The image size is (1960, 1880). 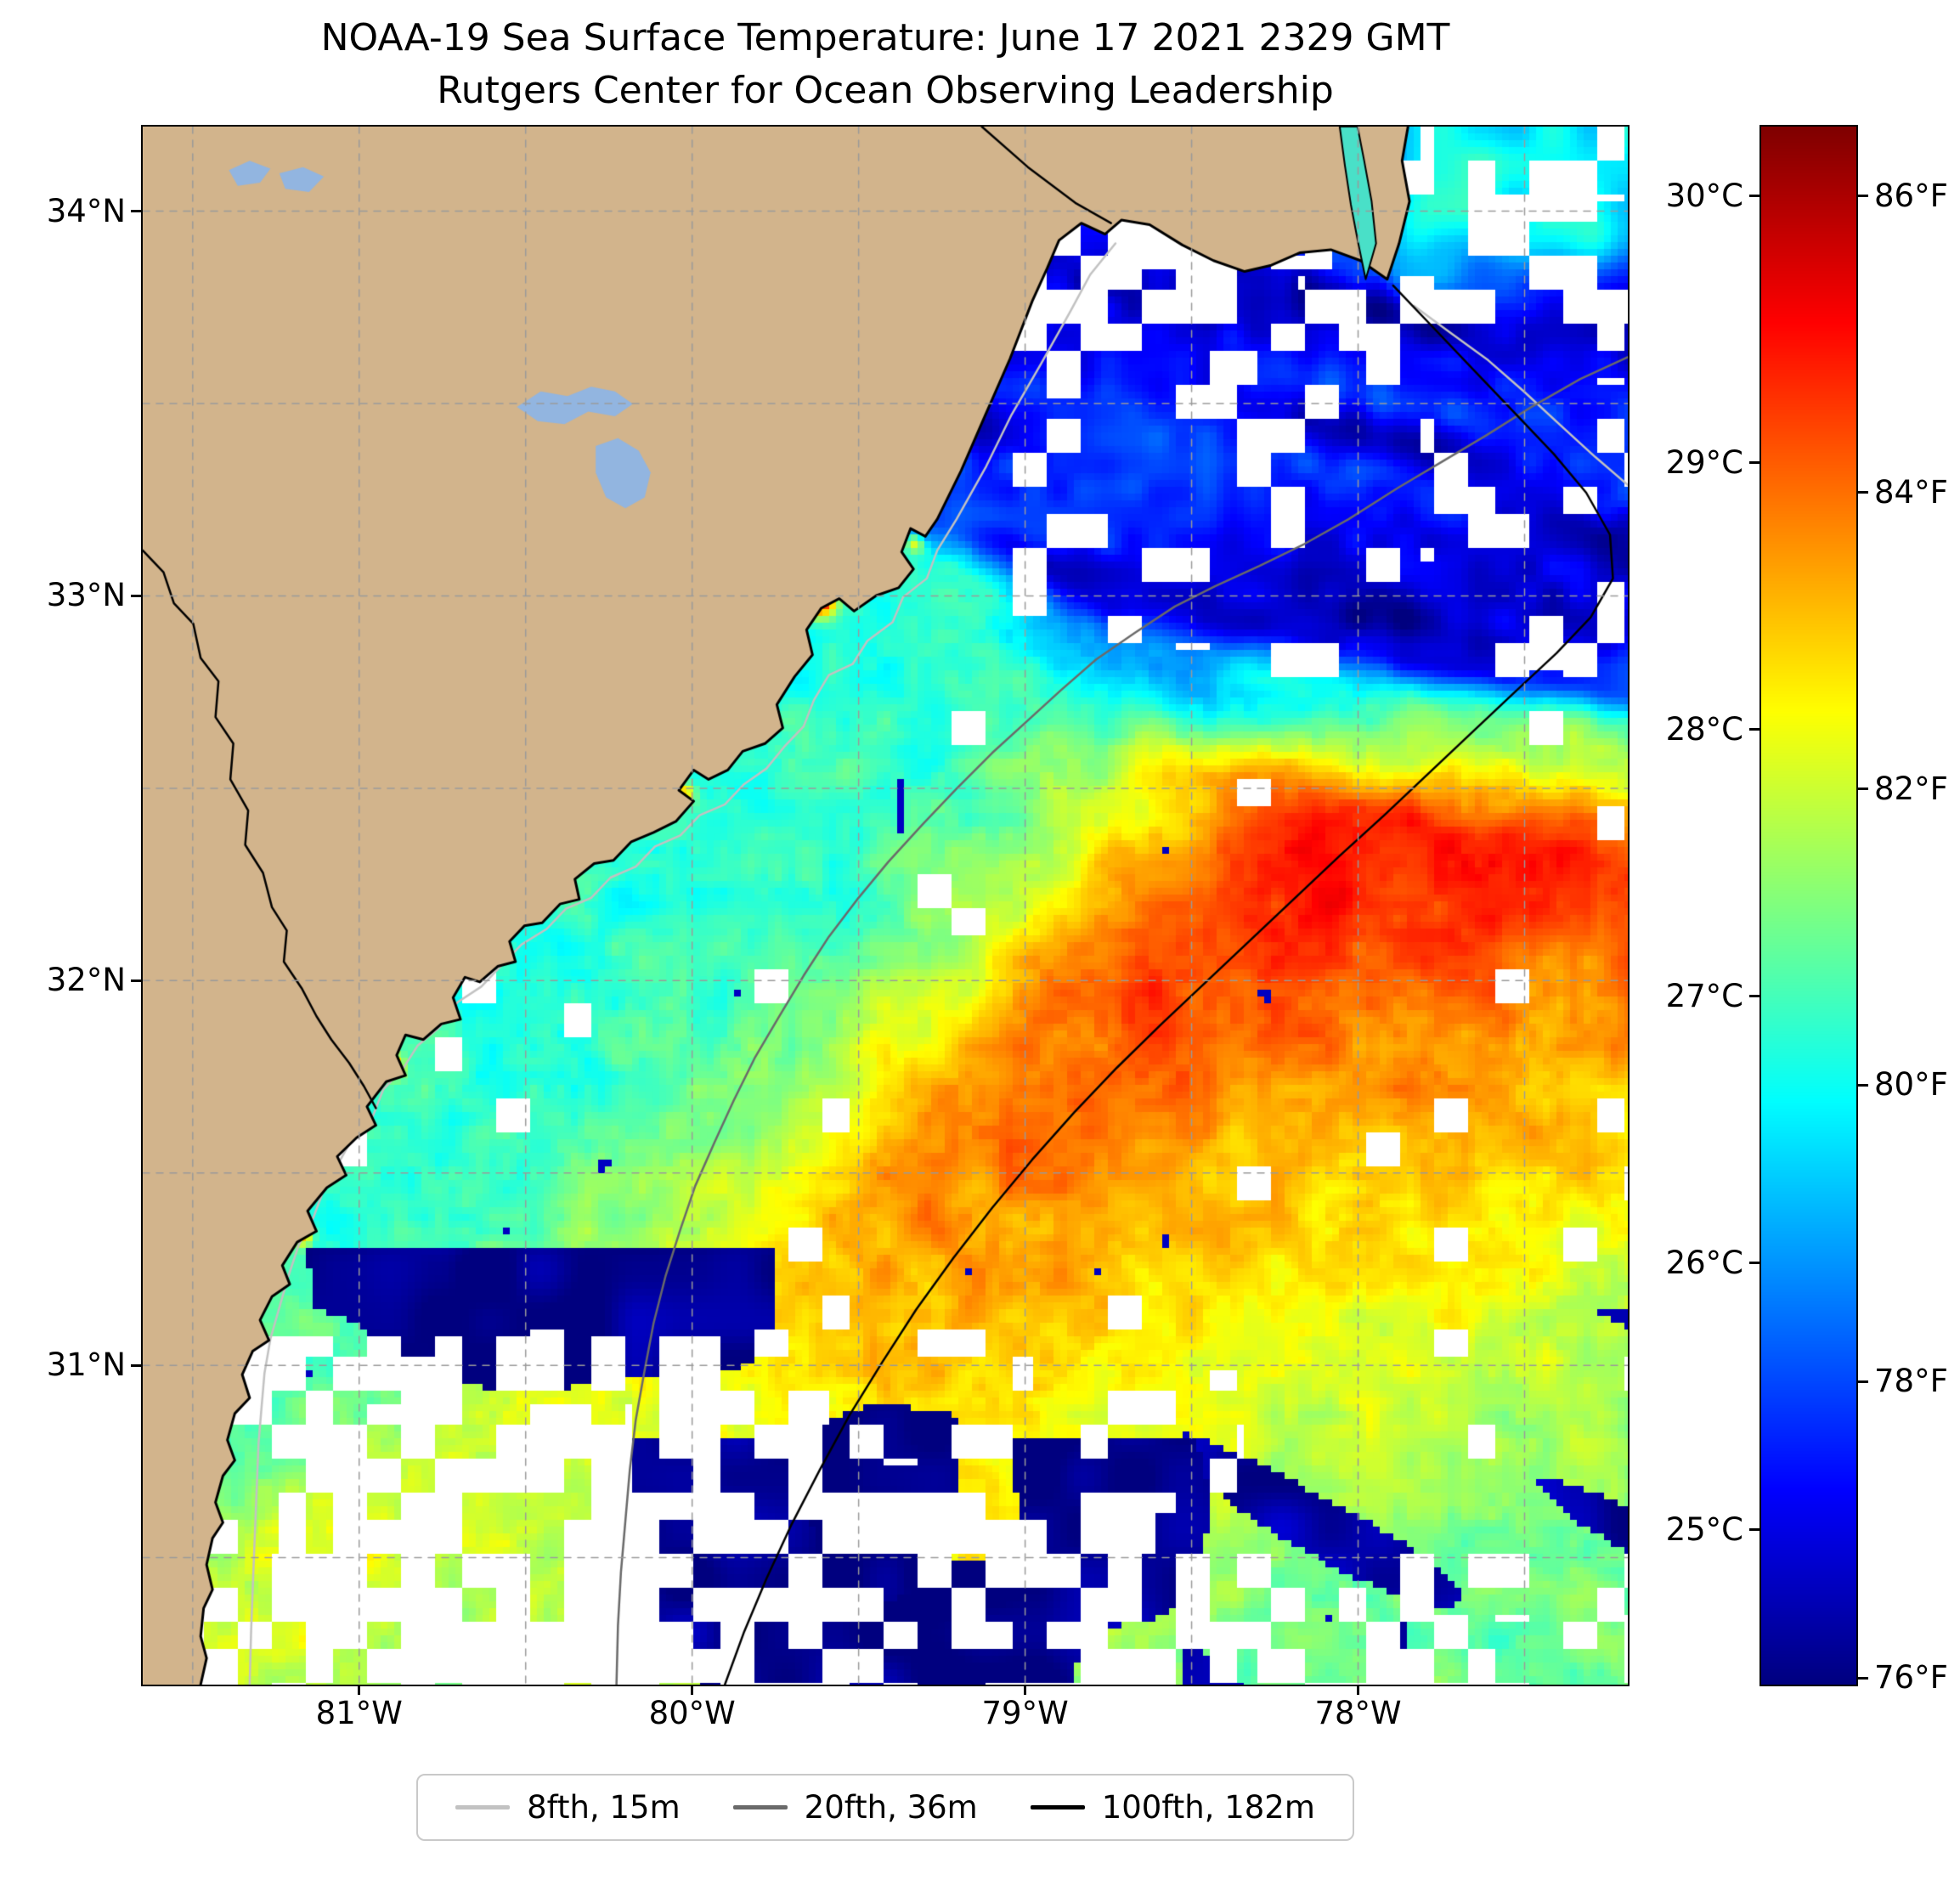 I want to click on legend-label: 20fth, 36m, so click(x=891, y=1807).